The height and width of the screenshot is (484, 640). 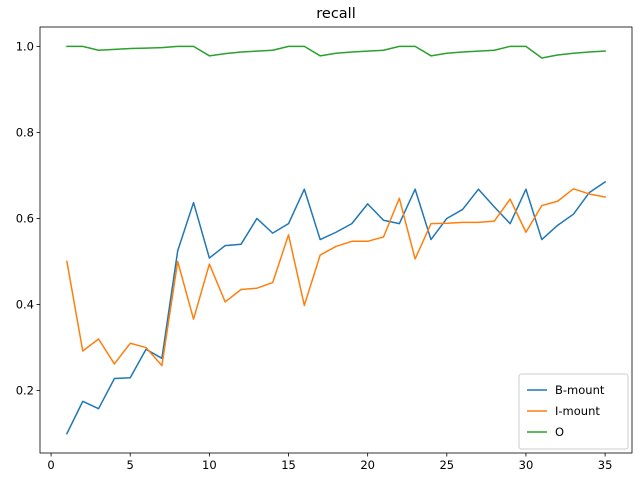 I want to click on x-tick-label: 15, so click(x=288, y=465).